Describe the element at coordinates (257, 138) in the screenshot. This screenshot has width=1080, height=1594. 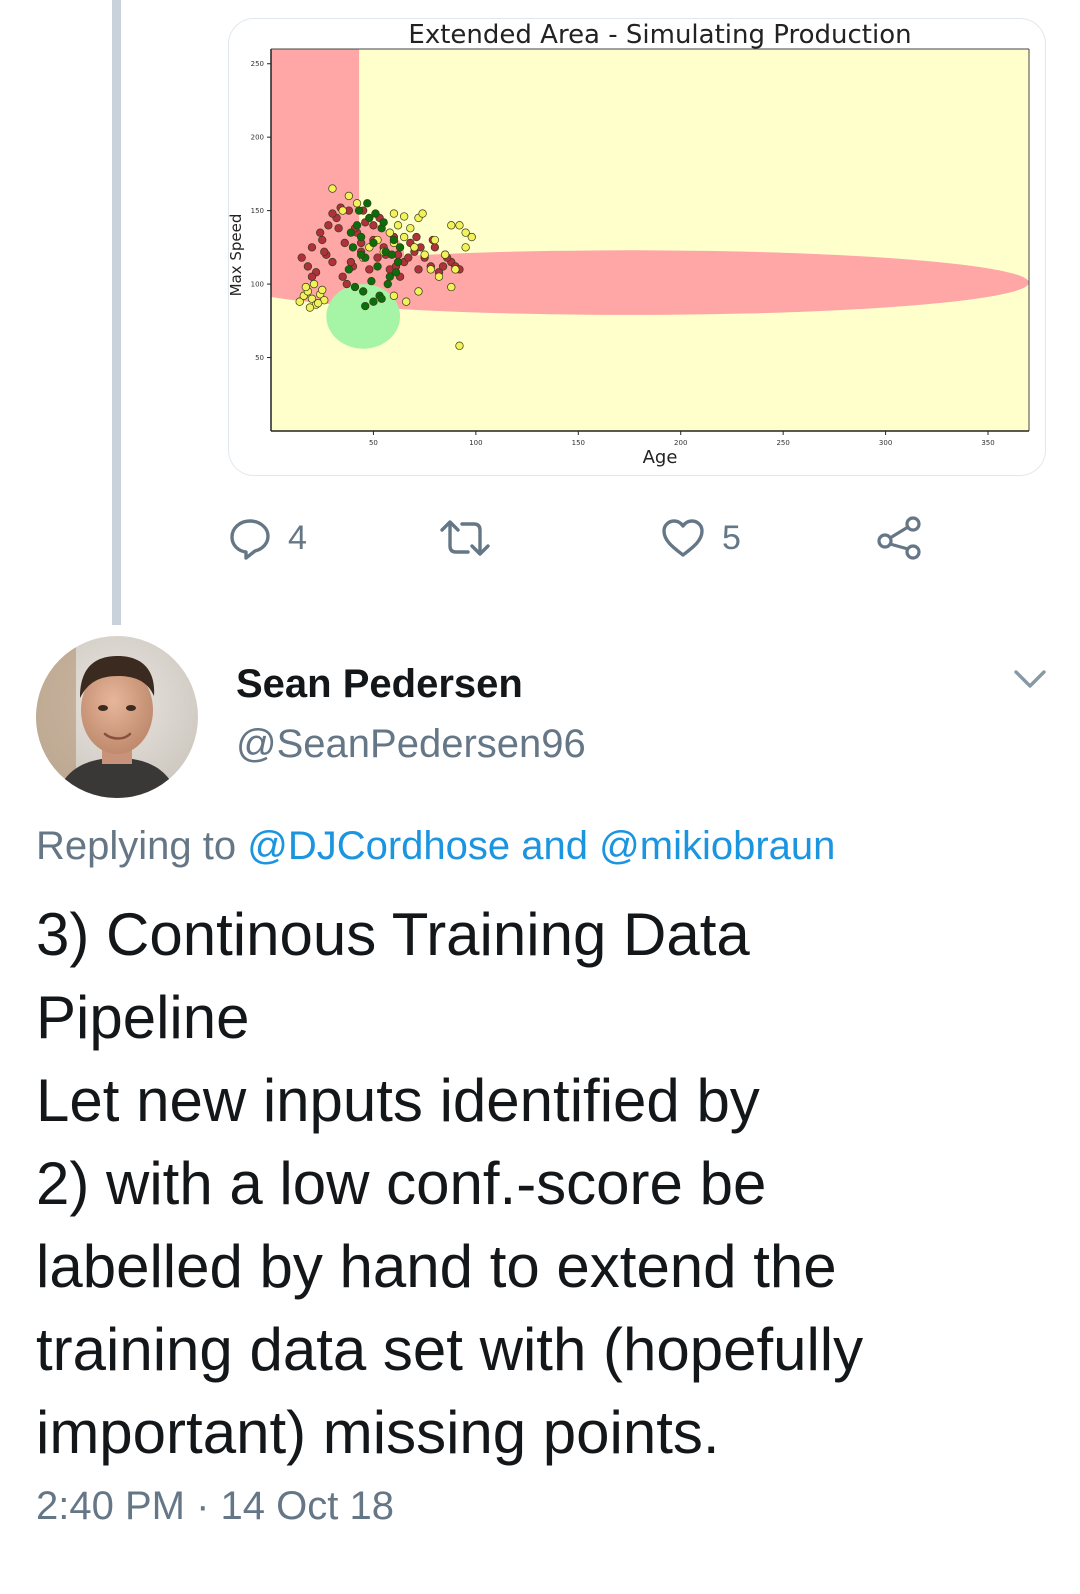
I see `y-tick-label: 200` at that location.